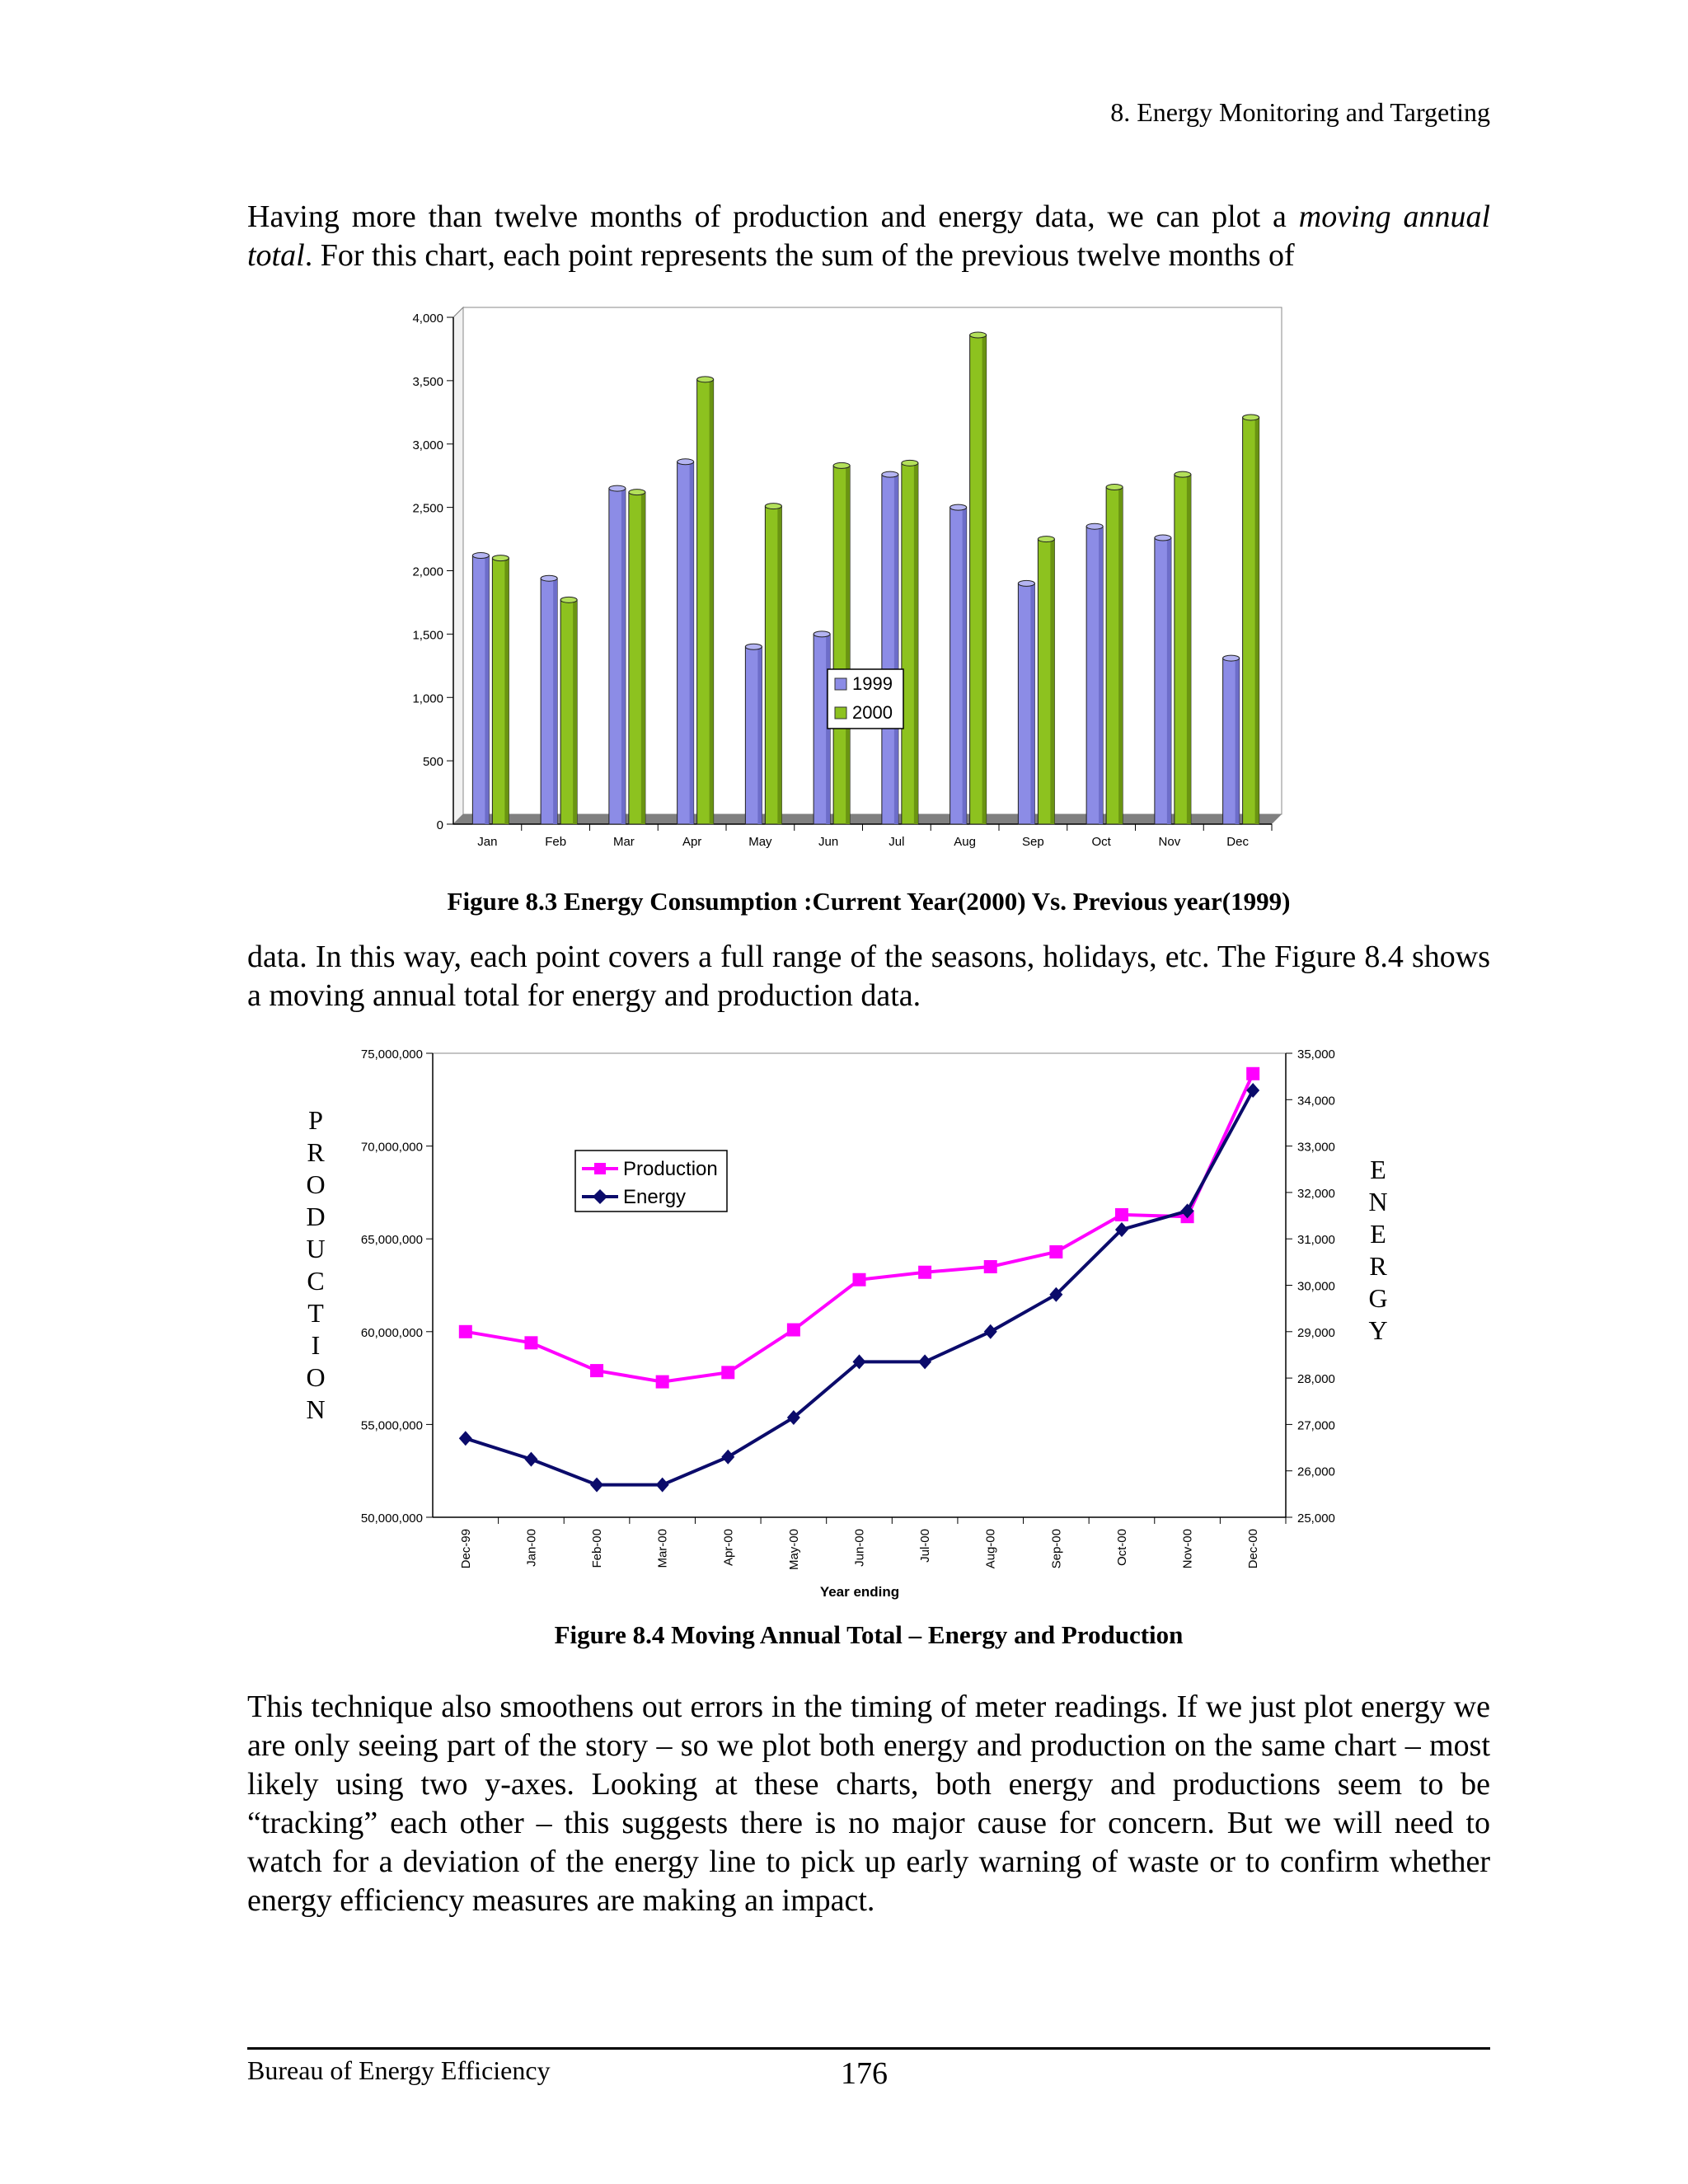 The height and width of the screenshot is (2184, 1688). What do you see at coordinates (392, 1054) in the screenshot?
I see `line-left-tick-label: 75,000,000` at bounding box center [392, 1054].